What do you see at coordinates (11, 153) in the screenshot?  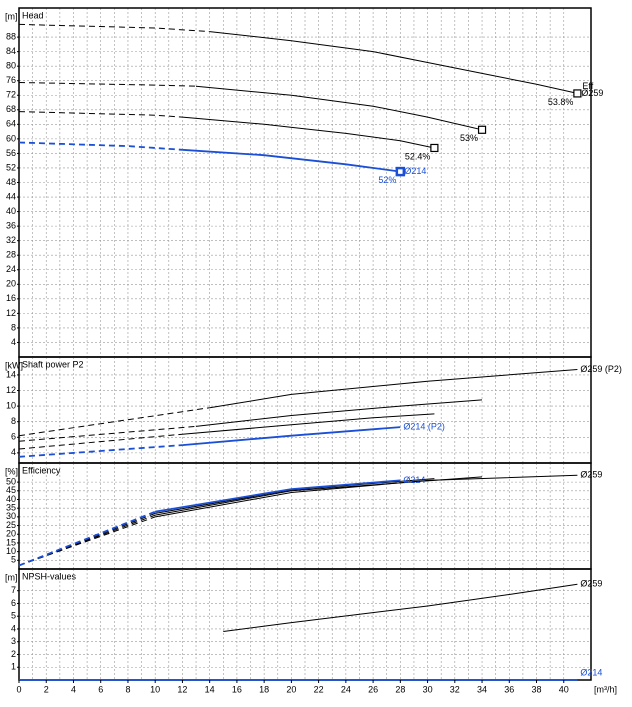 I see `y-tick-label: 56` at bounding box center [11, 153].